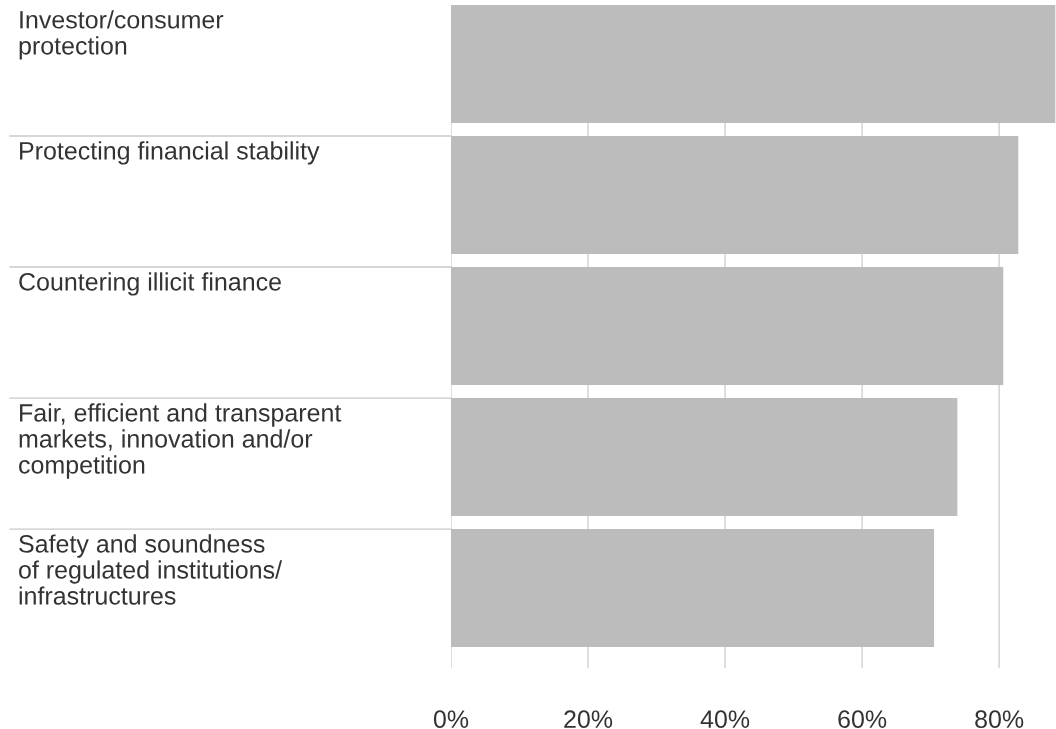  I want to click on x-tick-label: 80%, so click(999, 719).